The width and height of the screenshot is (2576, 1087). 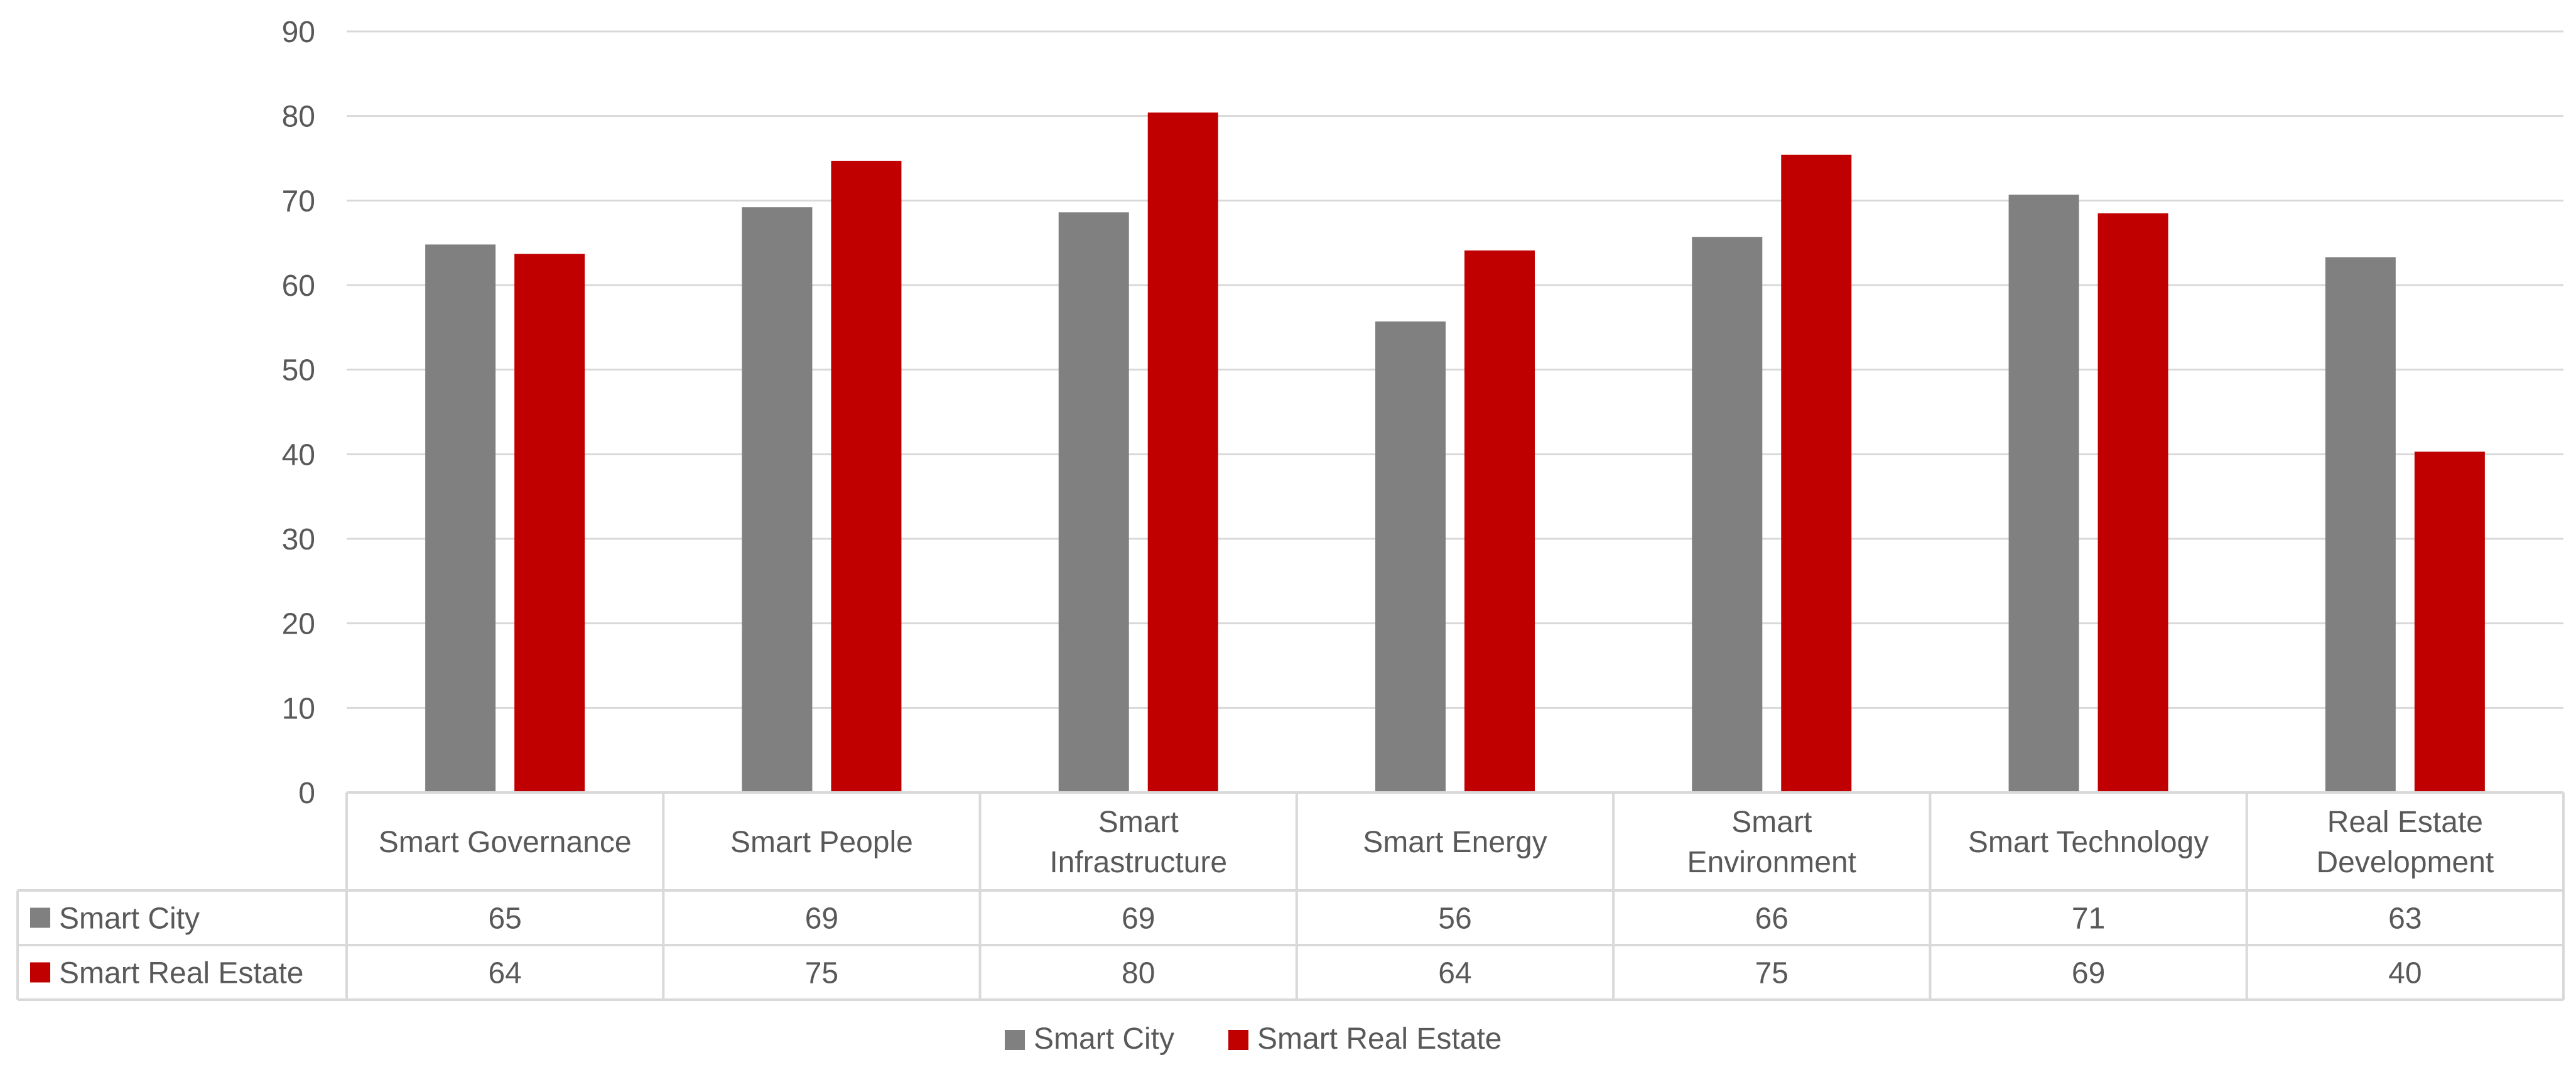 I want to click on y-tick-label: 10, so click(x=299, y=708).